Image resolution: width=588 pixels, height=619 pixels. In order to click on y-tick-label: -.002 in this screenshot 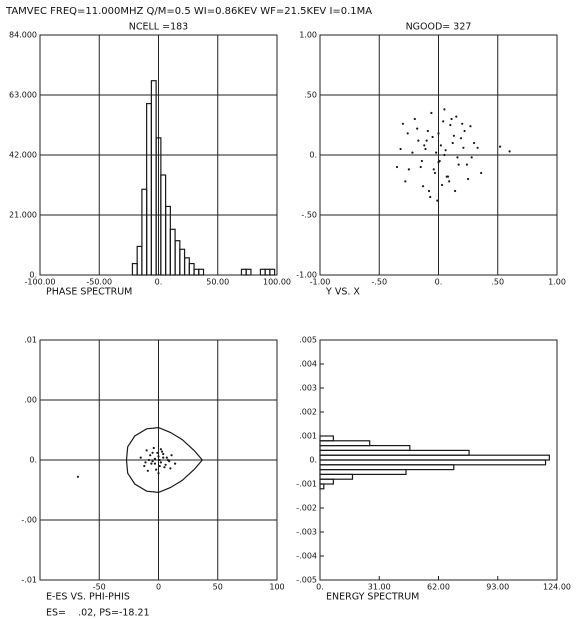, I will do `click(306, 508)`.